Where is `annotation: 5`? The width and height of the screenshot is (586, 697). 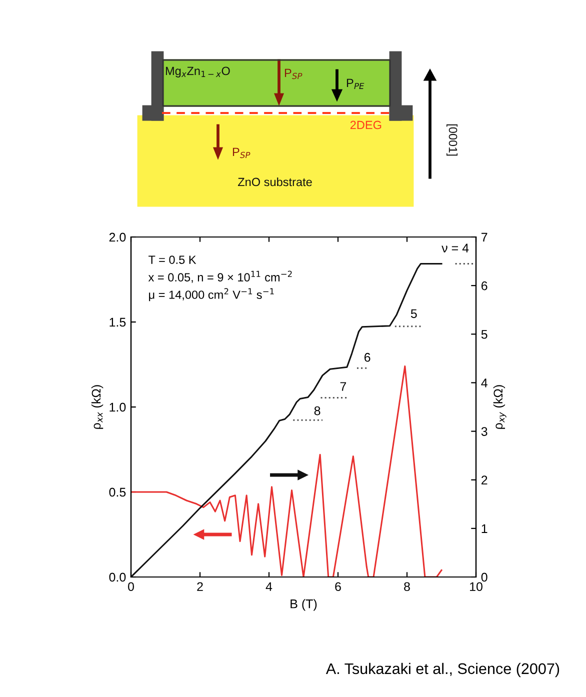
annotation: 5 is located at coordinates (413, 313).